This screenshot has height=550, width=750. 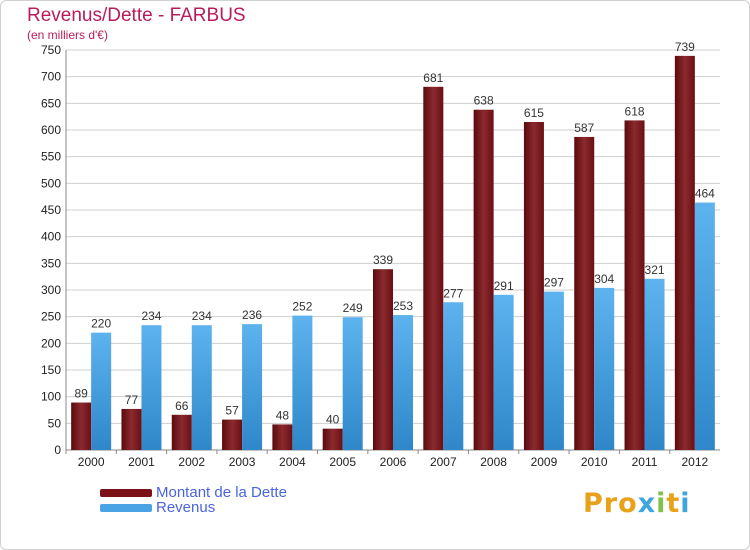 I want to click on data-label-revenus: 321, so click(x=655, y=270).